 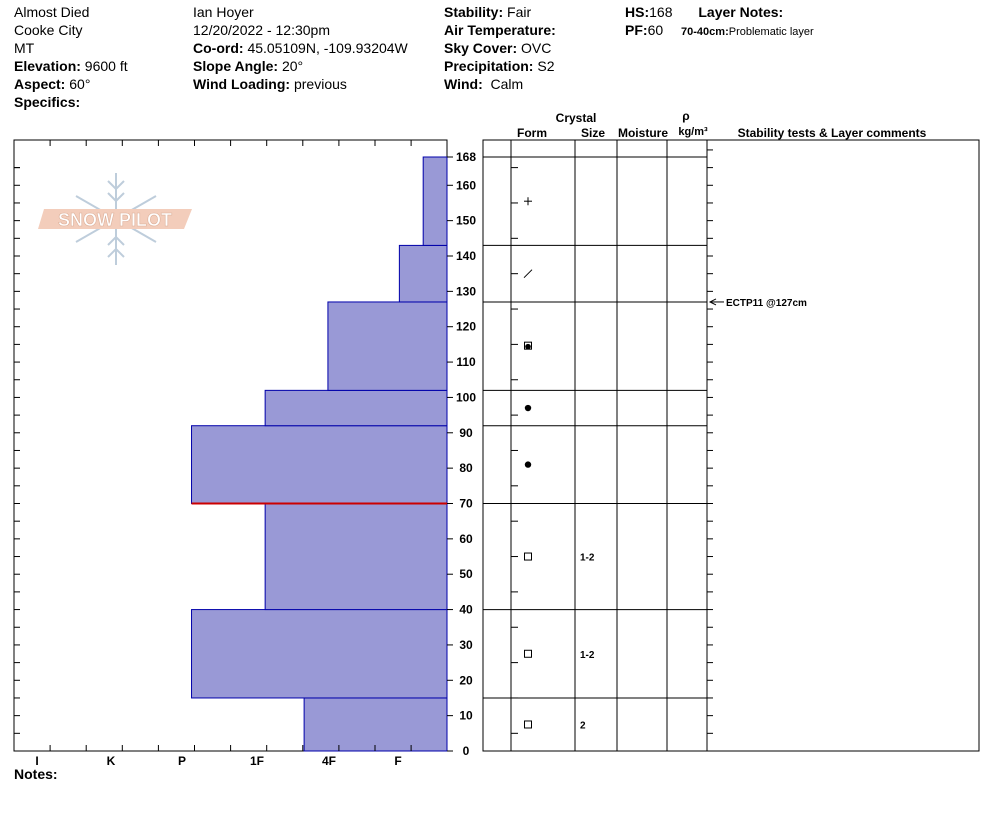 What do you see at coordinates (466, 504) in the screenshot?
I see `height-label: 70` at bounding box center [466, 504].